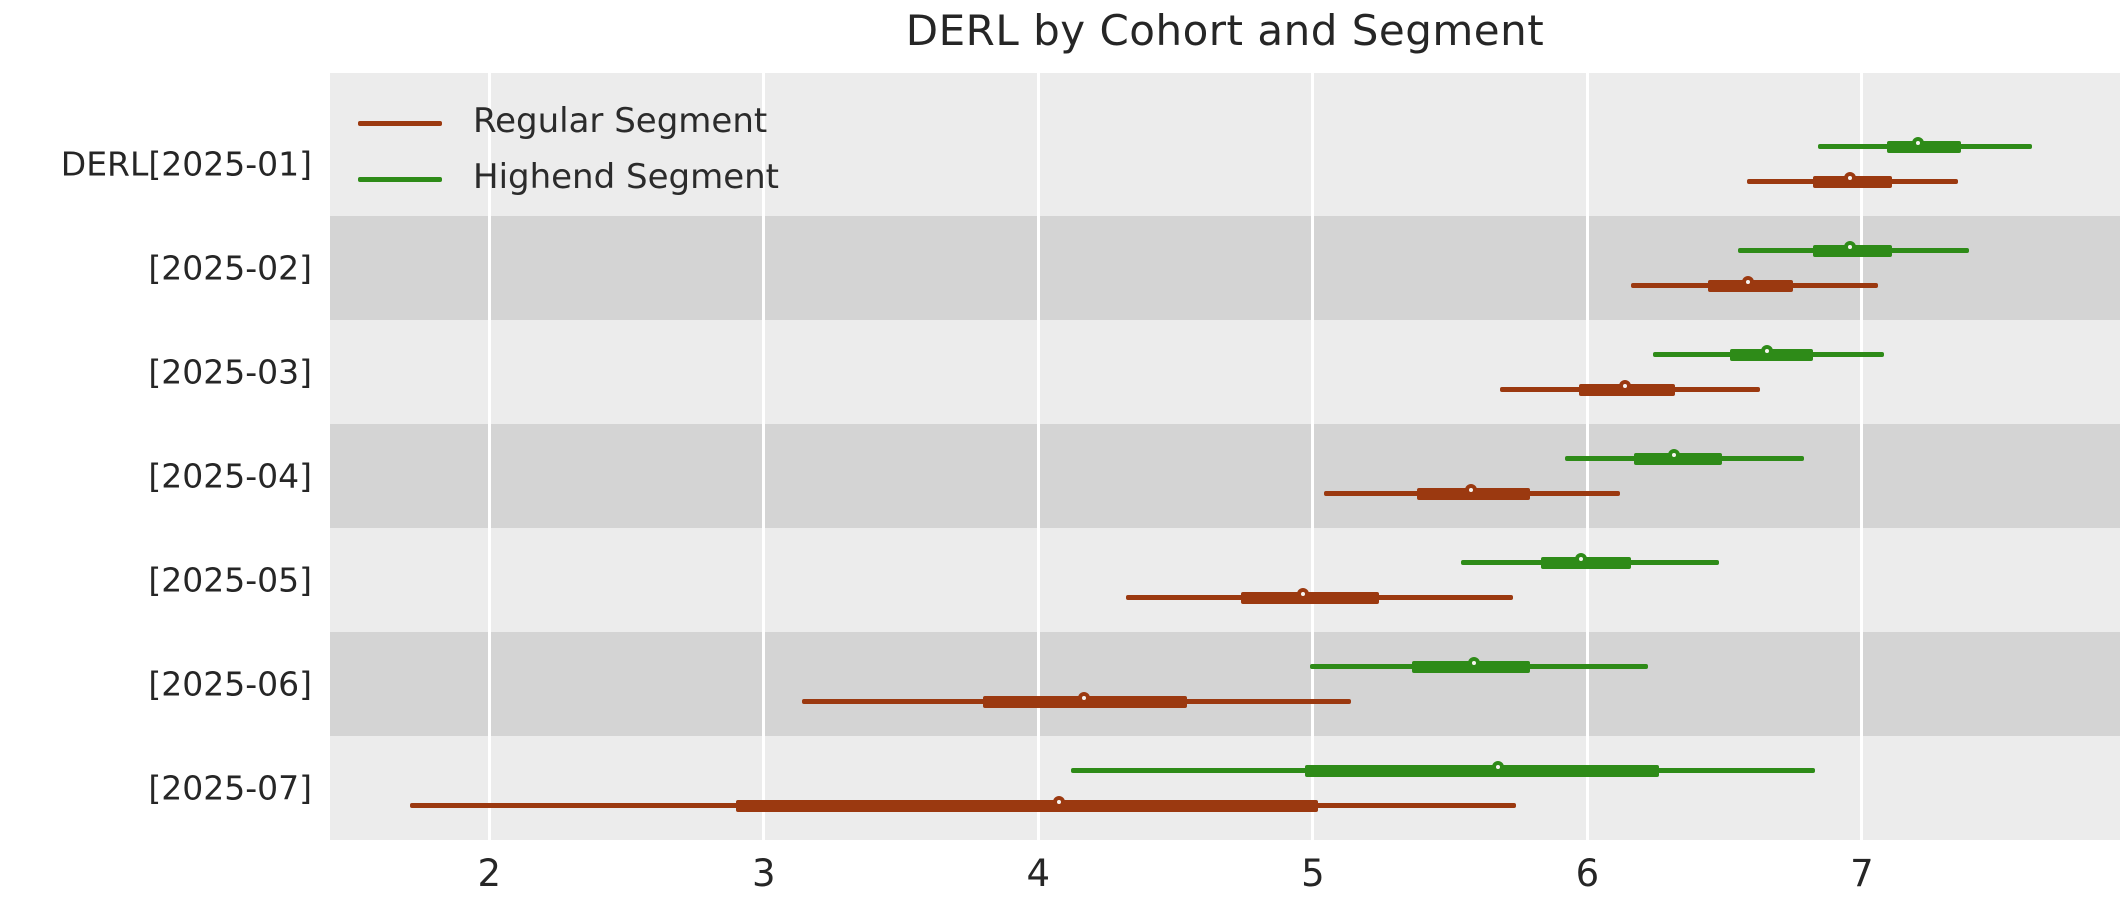 The image size is (2128, 908). Describe the element at coordinates (1313, 873) in the screenshot. I see `x-tick-label: 5` at that location.